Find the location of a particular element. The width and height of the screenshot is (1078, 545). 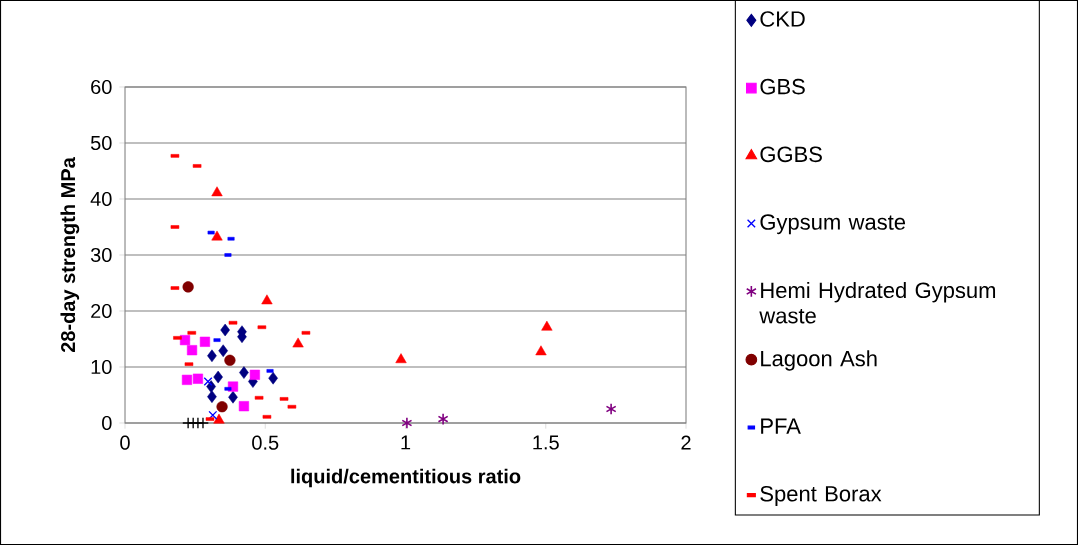

x-axis-title: liquid/cementitious ratio is located at coordinates (406, 478).